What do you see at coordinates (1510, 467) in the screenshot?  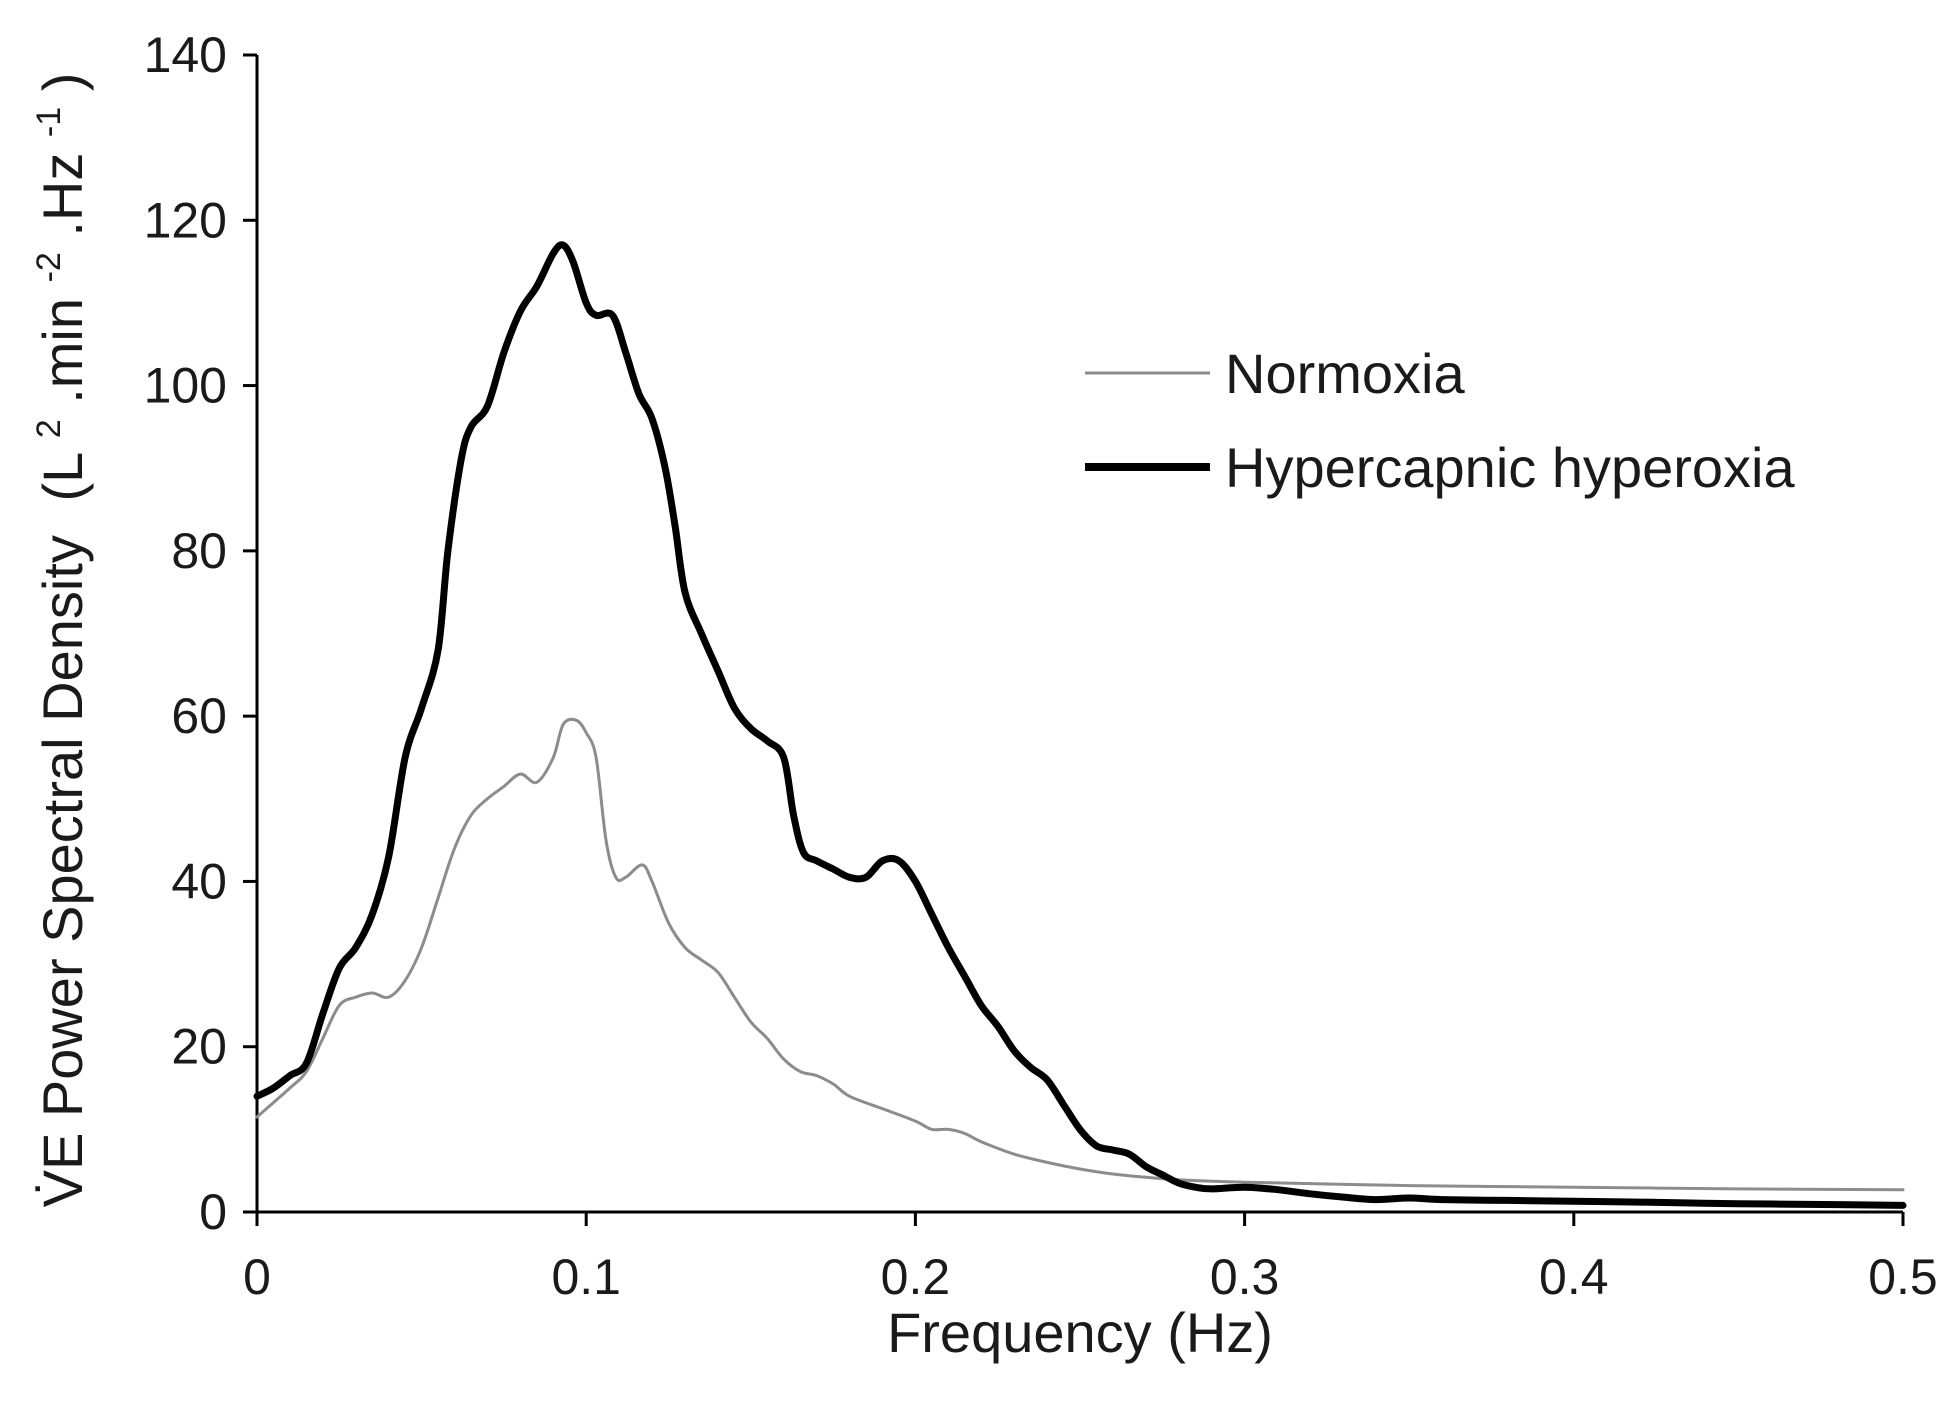 I see `legend-label-hypercapnic-hyperoxia: Hypercapnic hyperoxia` at bounding box center [1510, 467].